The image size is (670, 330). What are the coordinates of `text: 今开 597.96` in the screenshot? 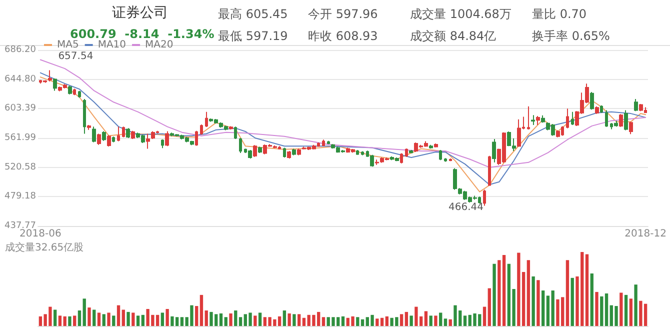 It's located at (343, 14).